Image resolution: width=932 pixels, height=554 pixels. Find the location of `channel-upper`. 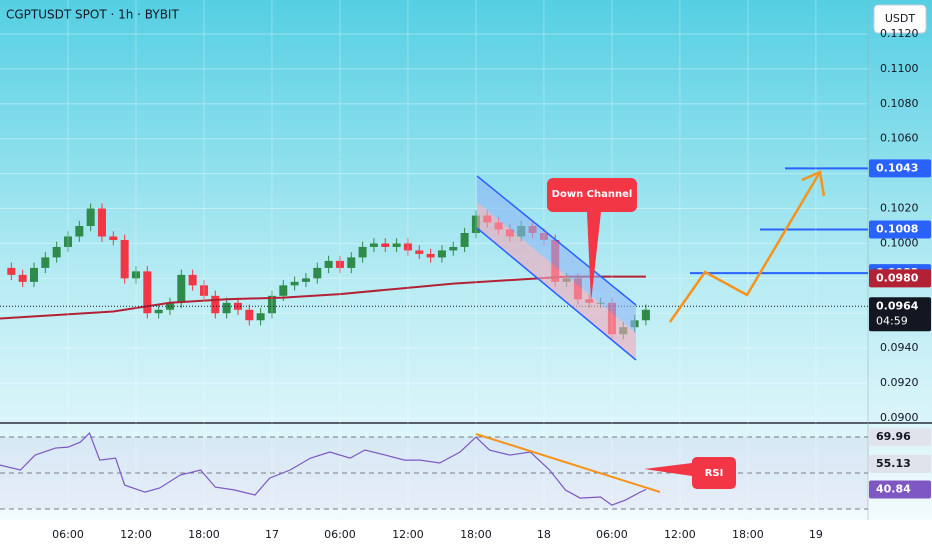

channel-upper is located at coordinates (556, 254).